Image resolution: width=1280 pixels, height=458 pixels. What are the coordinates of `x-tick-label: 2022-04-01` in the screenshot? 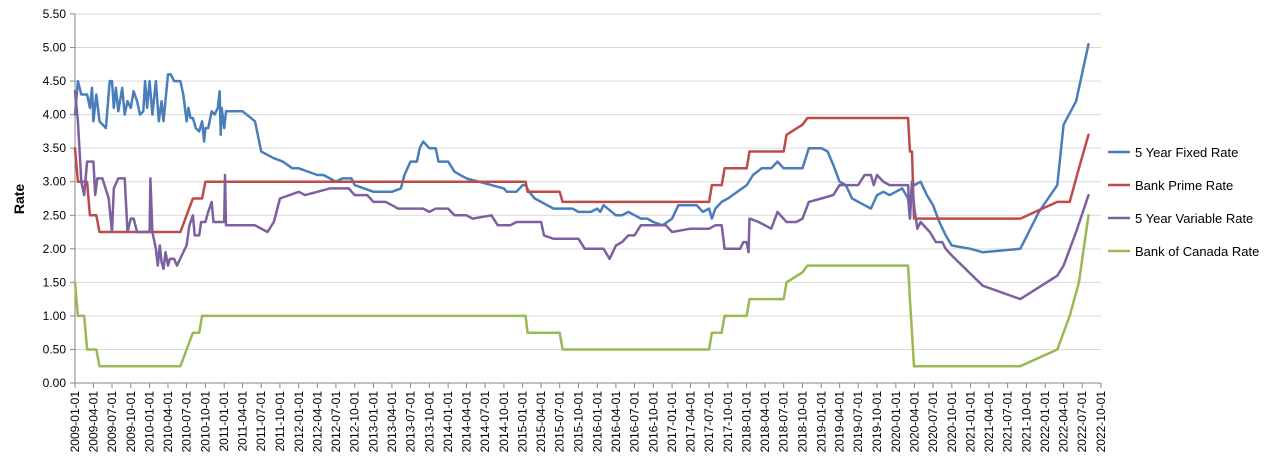 It's located at (1064, 422).